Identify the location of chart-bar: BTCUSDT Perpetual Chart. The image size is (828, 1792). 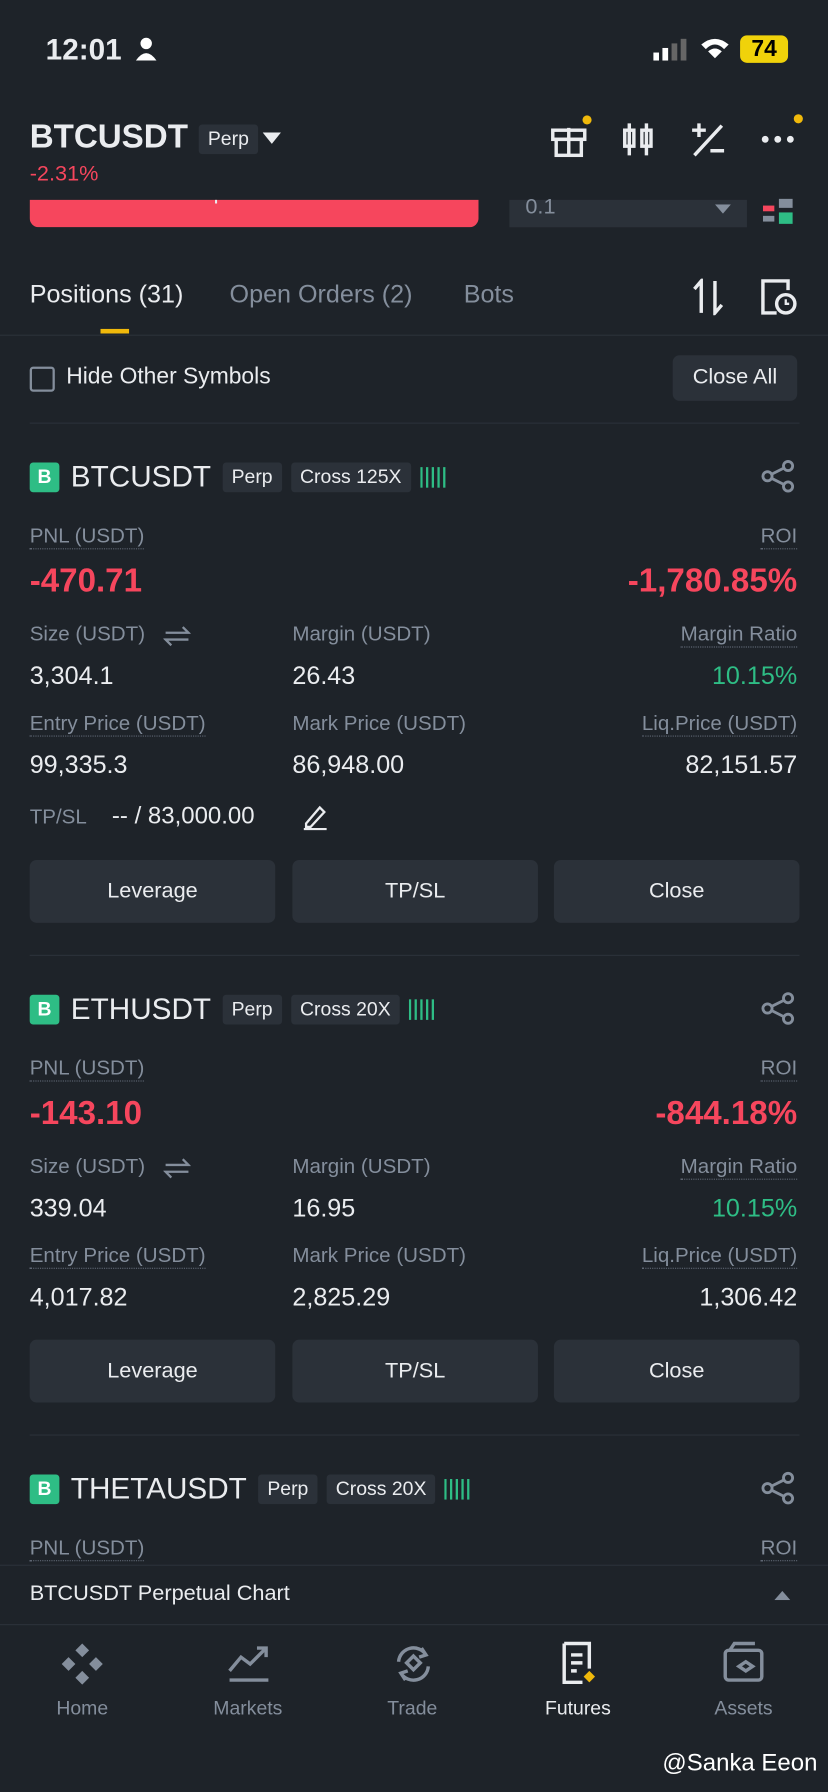
(414, 1595).